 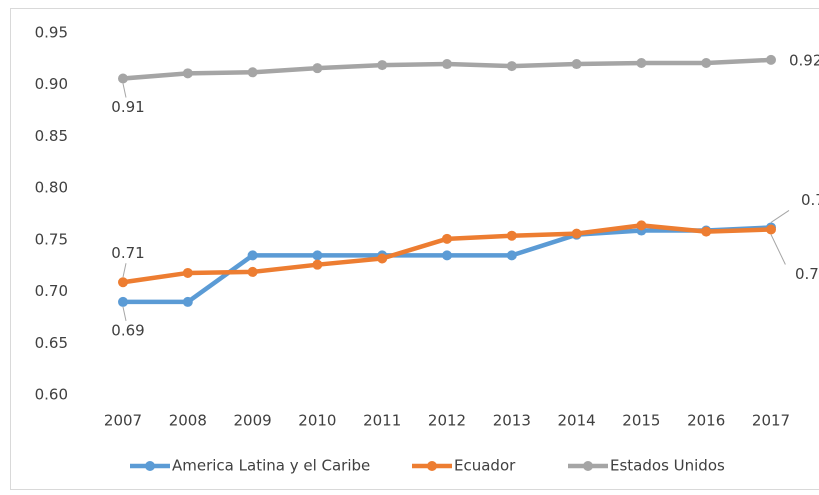 I want to click on x-tick-label: 2011, so click(x=382, y=421).